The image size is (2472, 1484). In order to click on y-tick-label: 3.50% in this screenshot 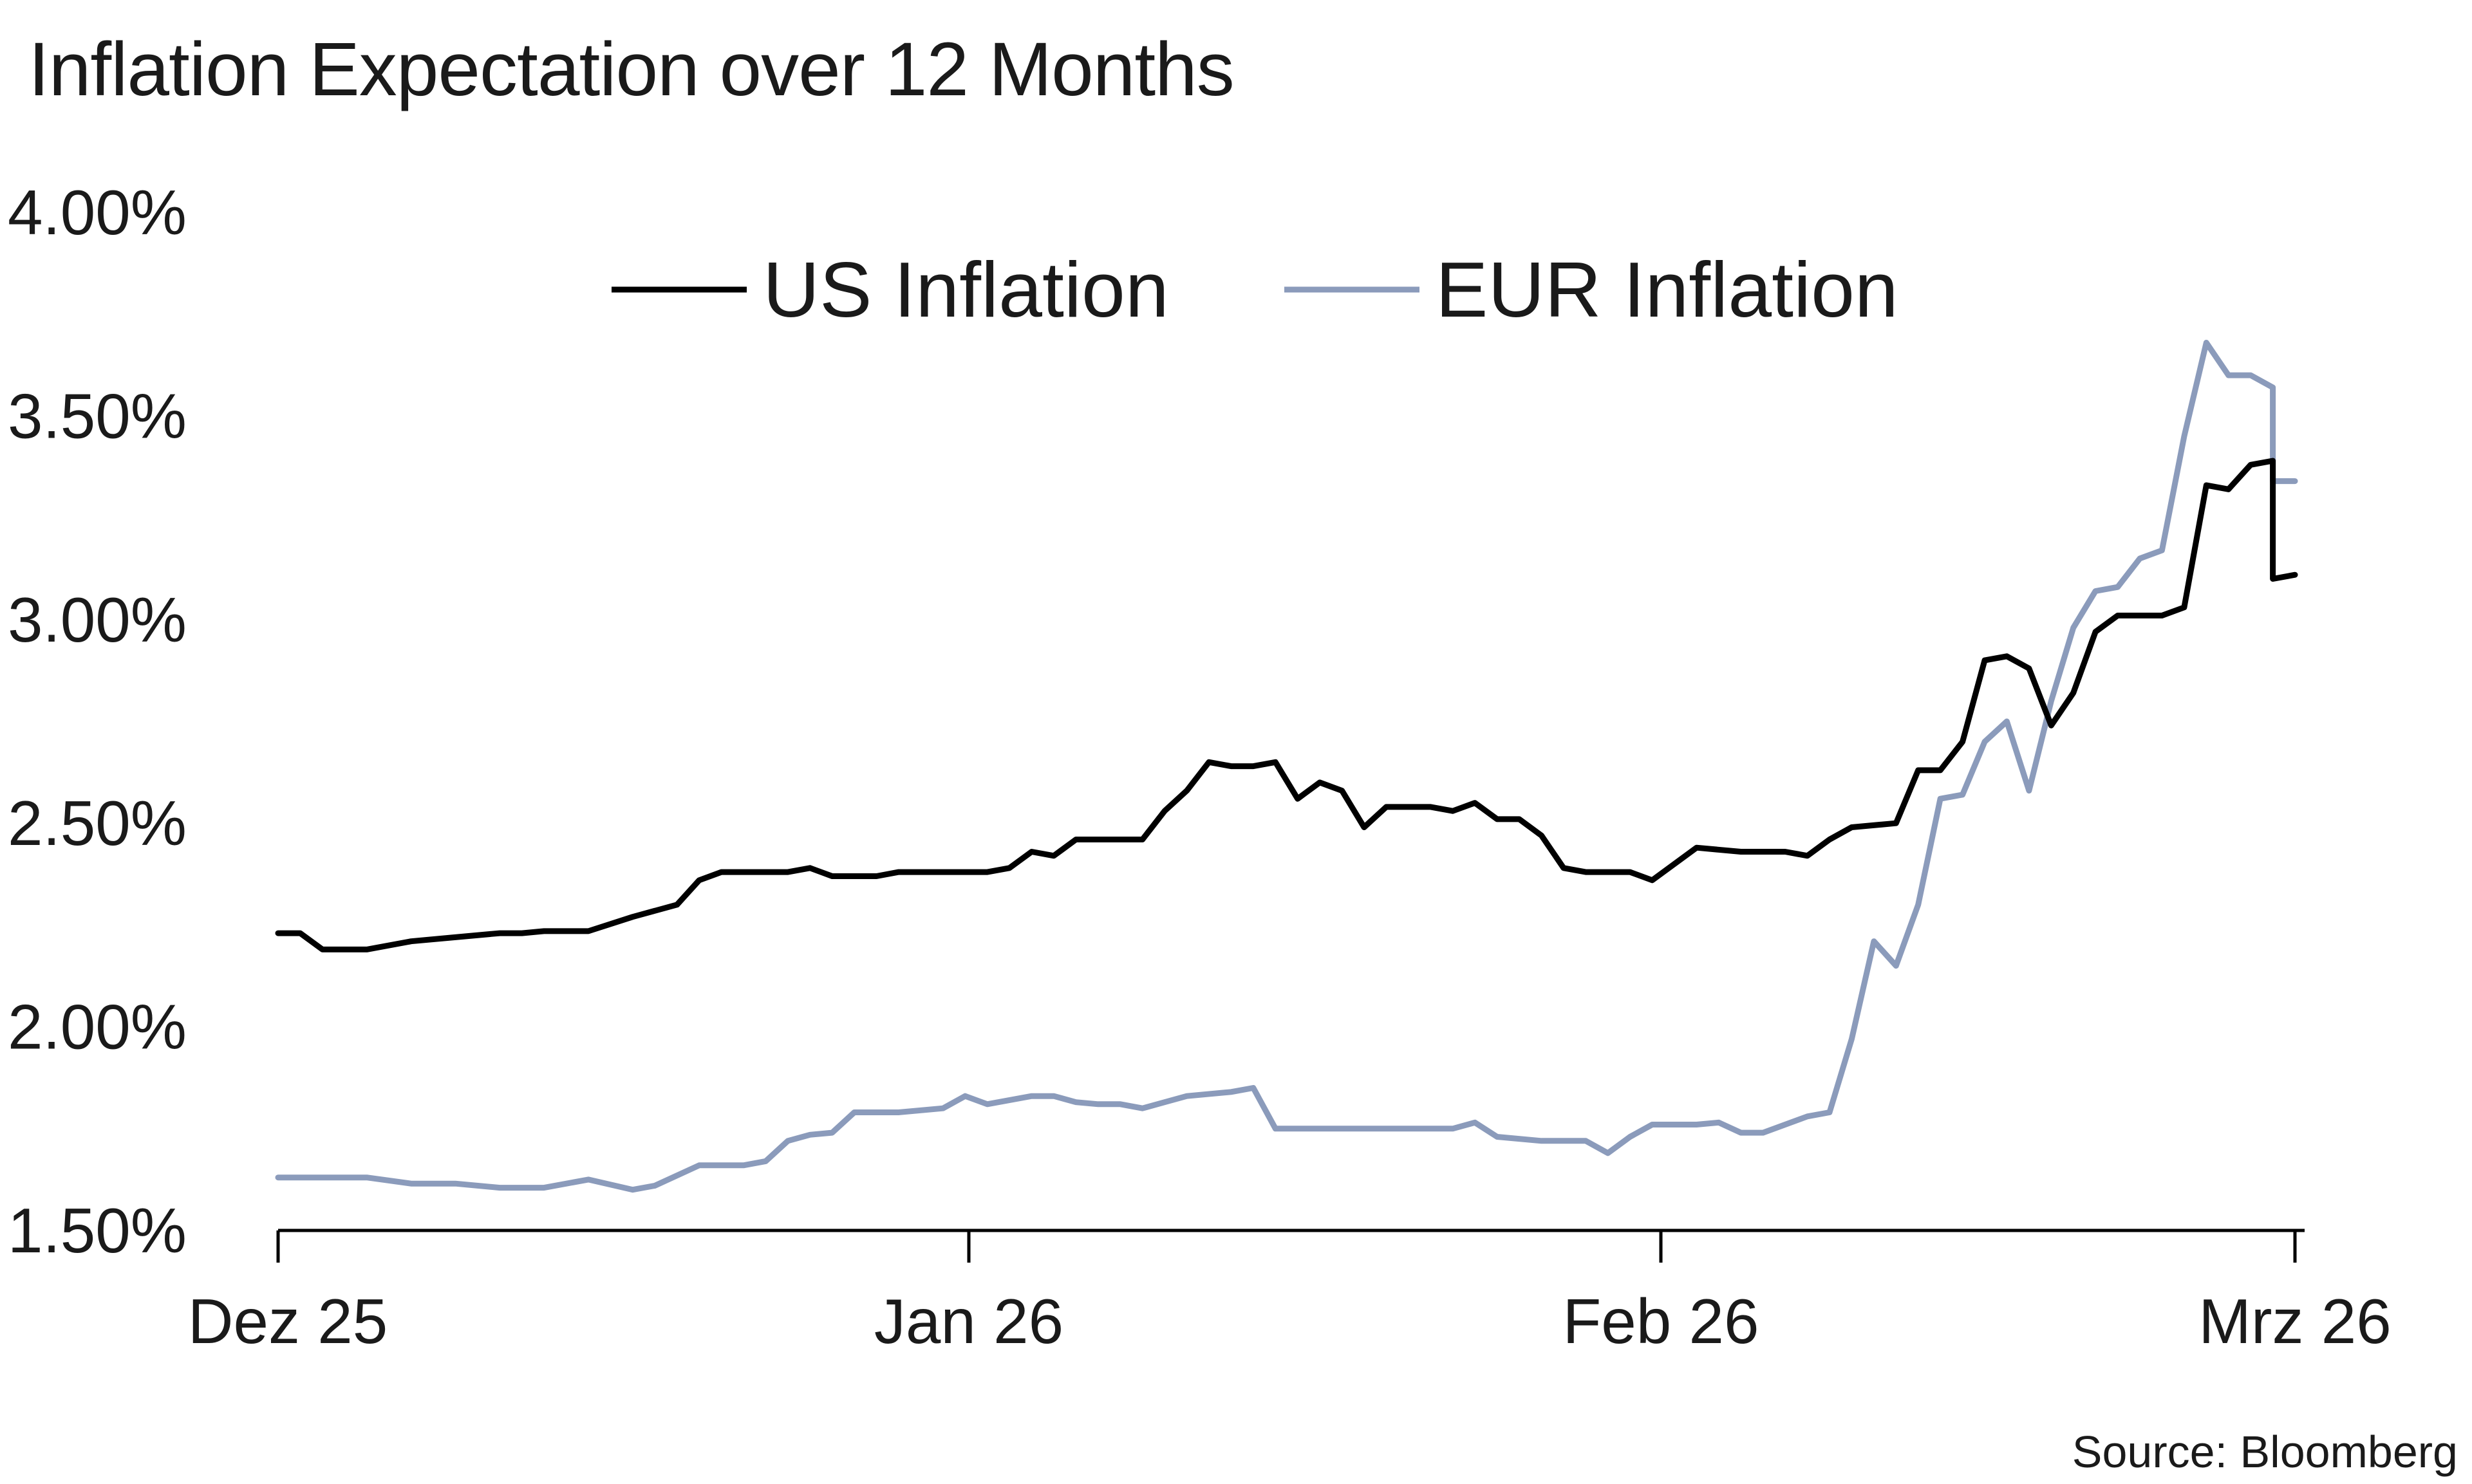, I will do `click(97, 415)`.